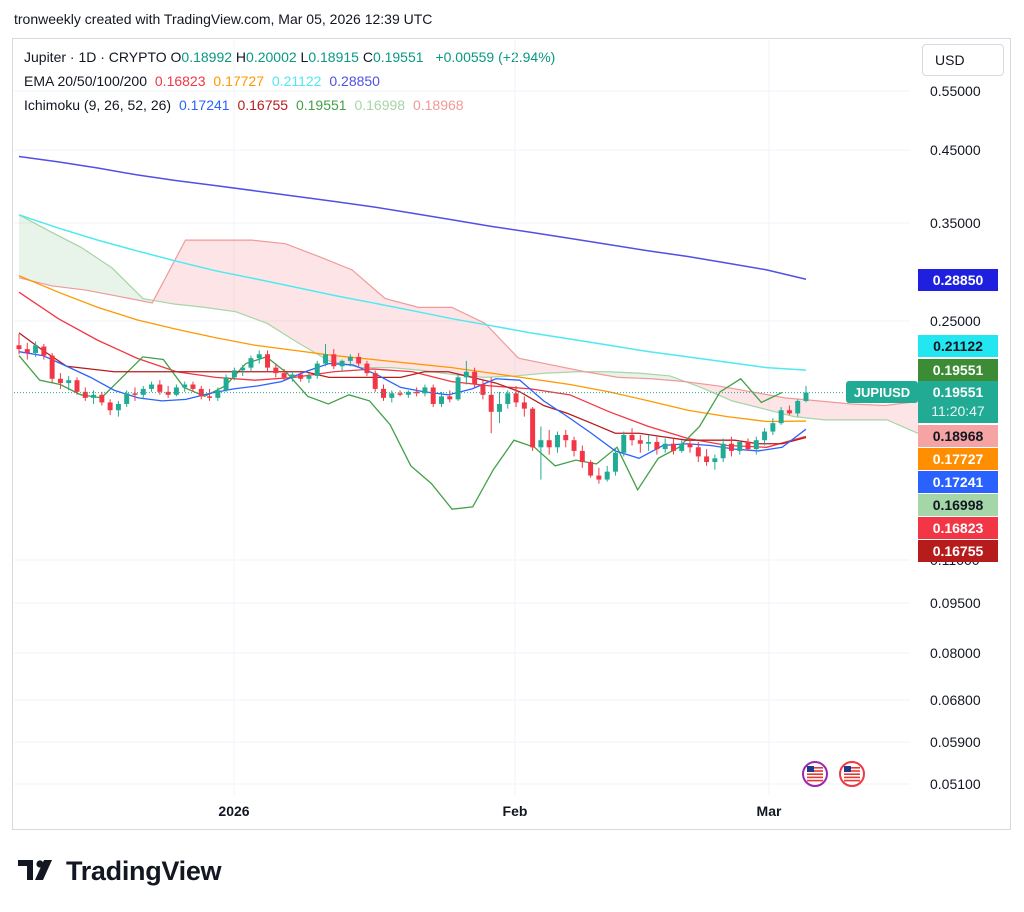 The width and height of the screenshot is (1024, 912). What do you see at coordinates (955, 150) in the screenshot?
I see `price-axis-tick: 0.45000` at bounding box center [955, 150].